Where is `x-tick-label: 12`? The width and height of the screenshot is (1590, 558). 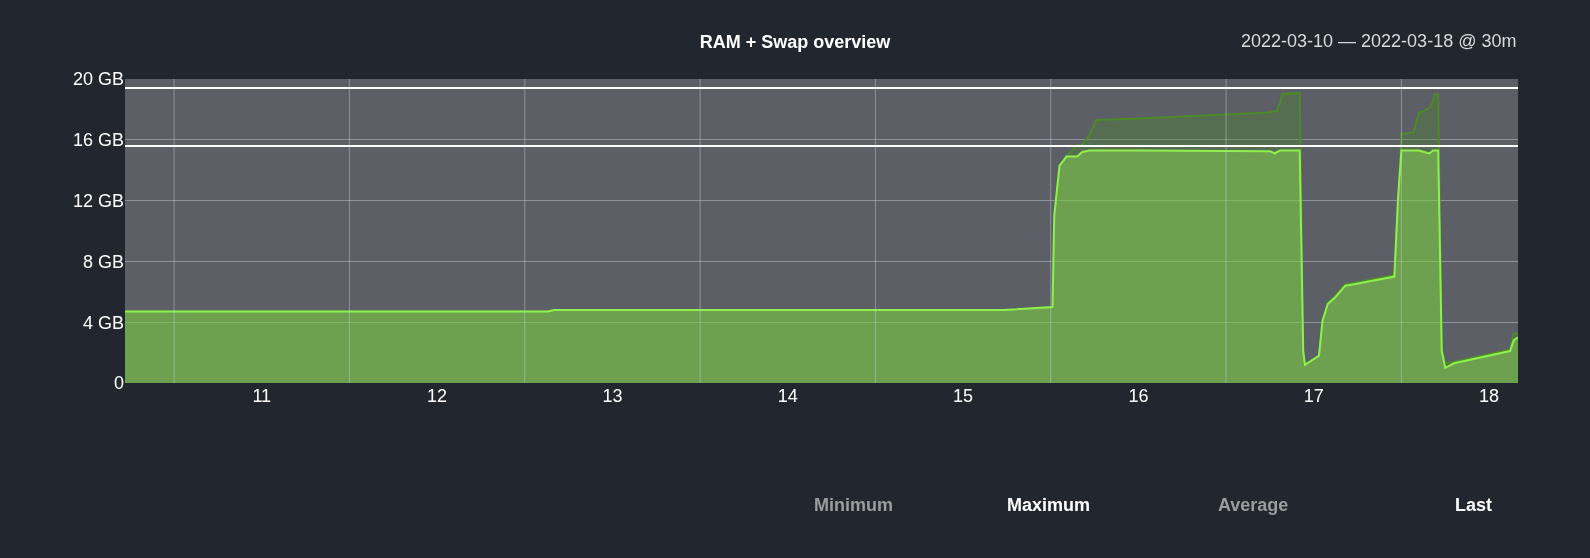
x-tick-label: 12 is located at coordinates (437, 396).